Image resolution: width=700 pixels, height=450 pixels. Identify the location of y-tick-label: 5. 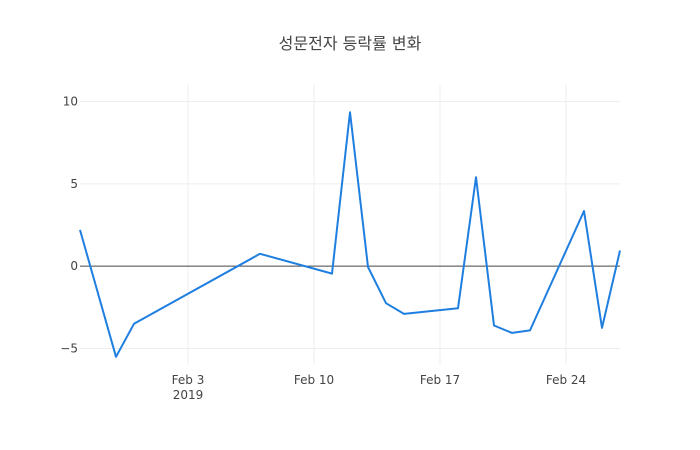
(74, 184).